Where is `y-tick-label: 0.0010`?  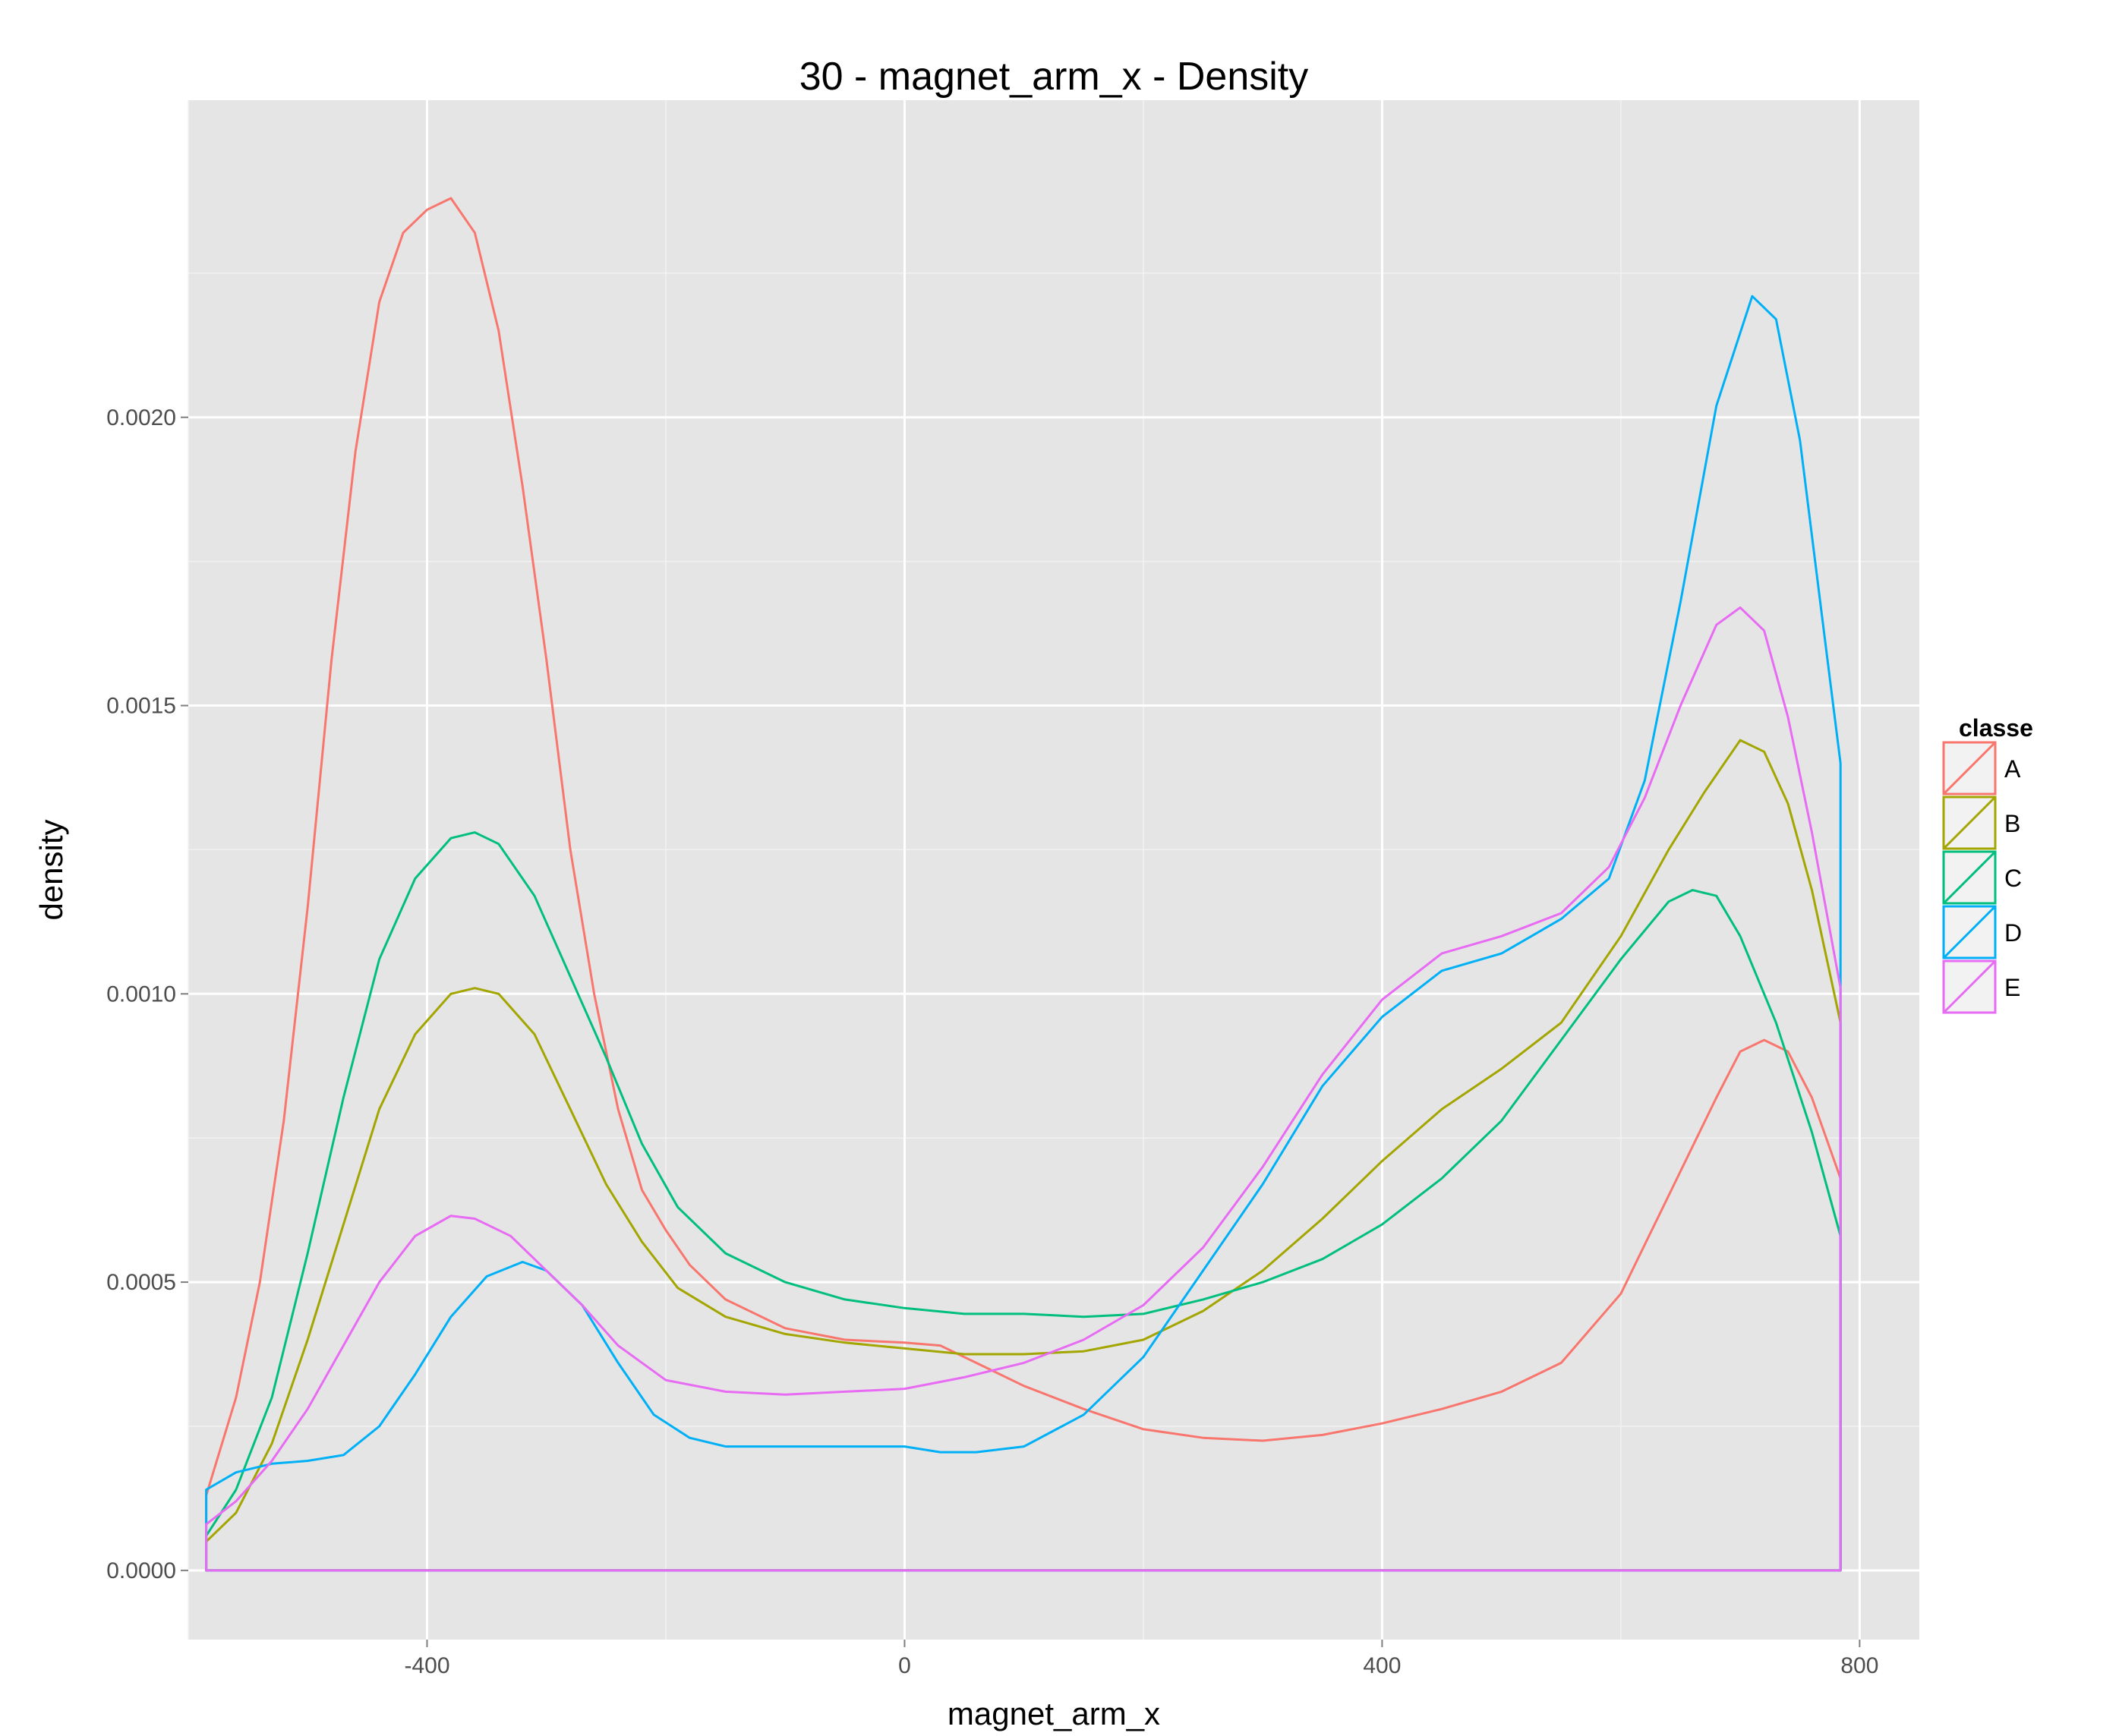
y-tick-label: 0.0010 is located at coordinates (141, 994).